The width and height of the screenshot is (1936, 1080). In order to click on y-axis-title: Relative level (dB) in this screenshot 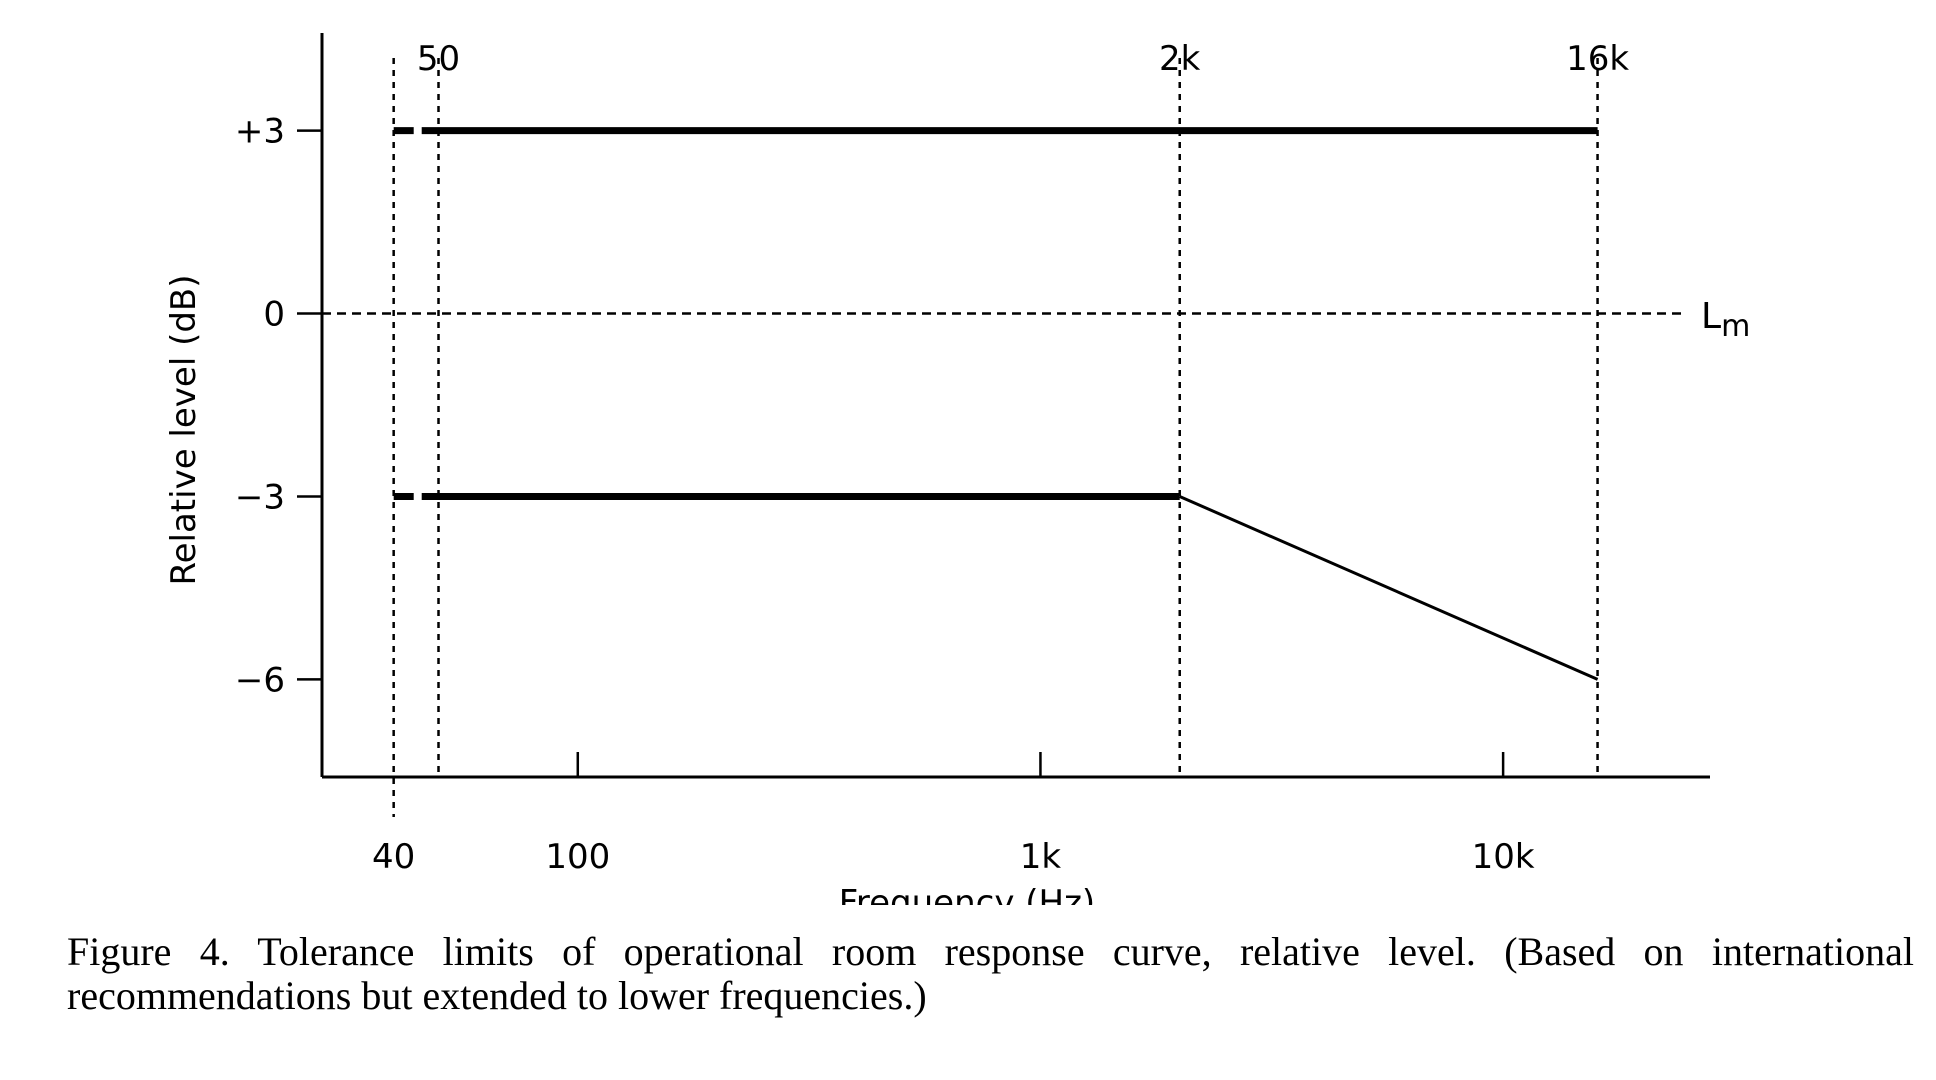, I will do `click(184, 429)`.